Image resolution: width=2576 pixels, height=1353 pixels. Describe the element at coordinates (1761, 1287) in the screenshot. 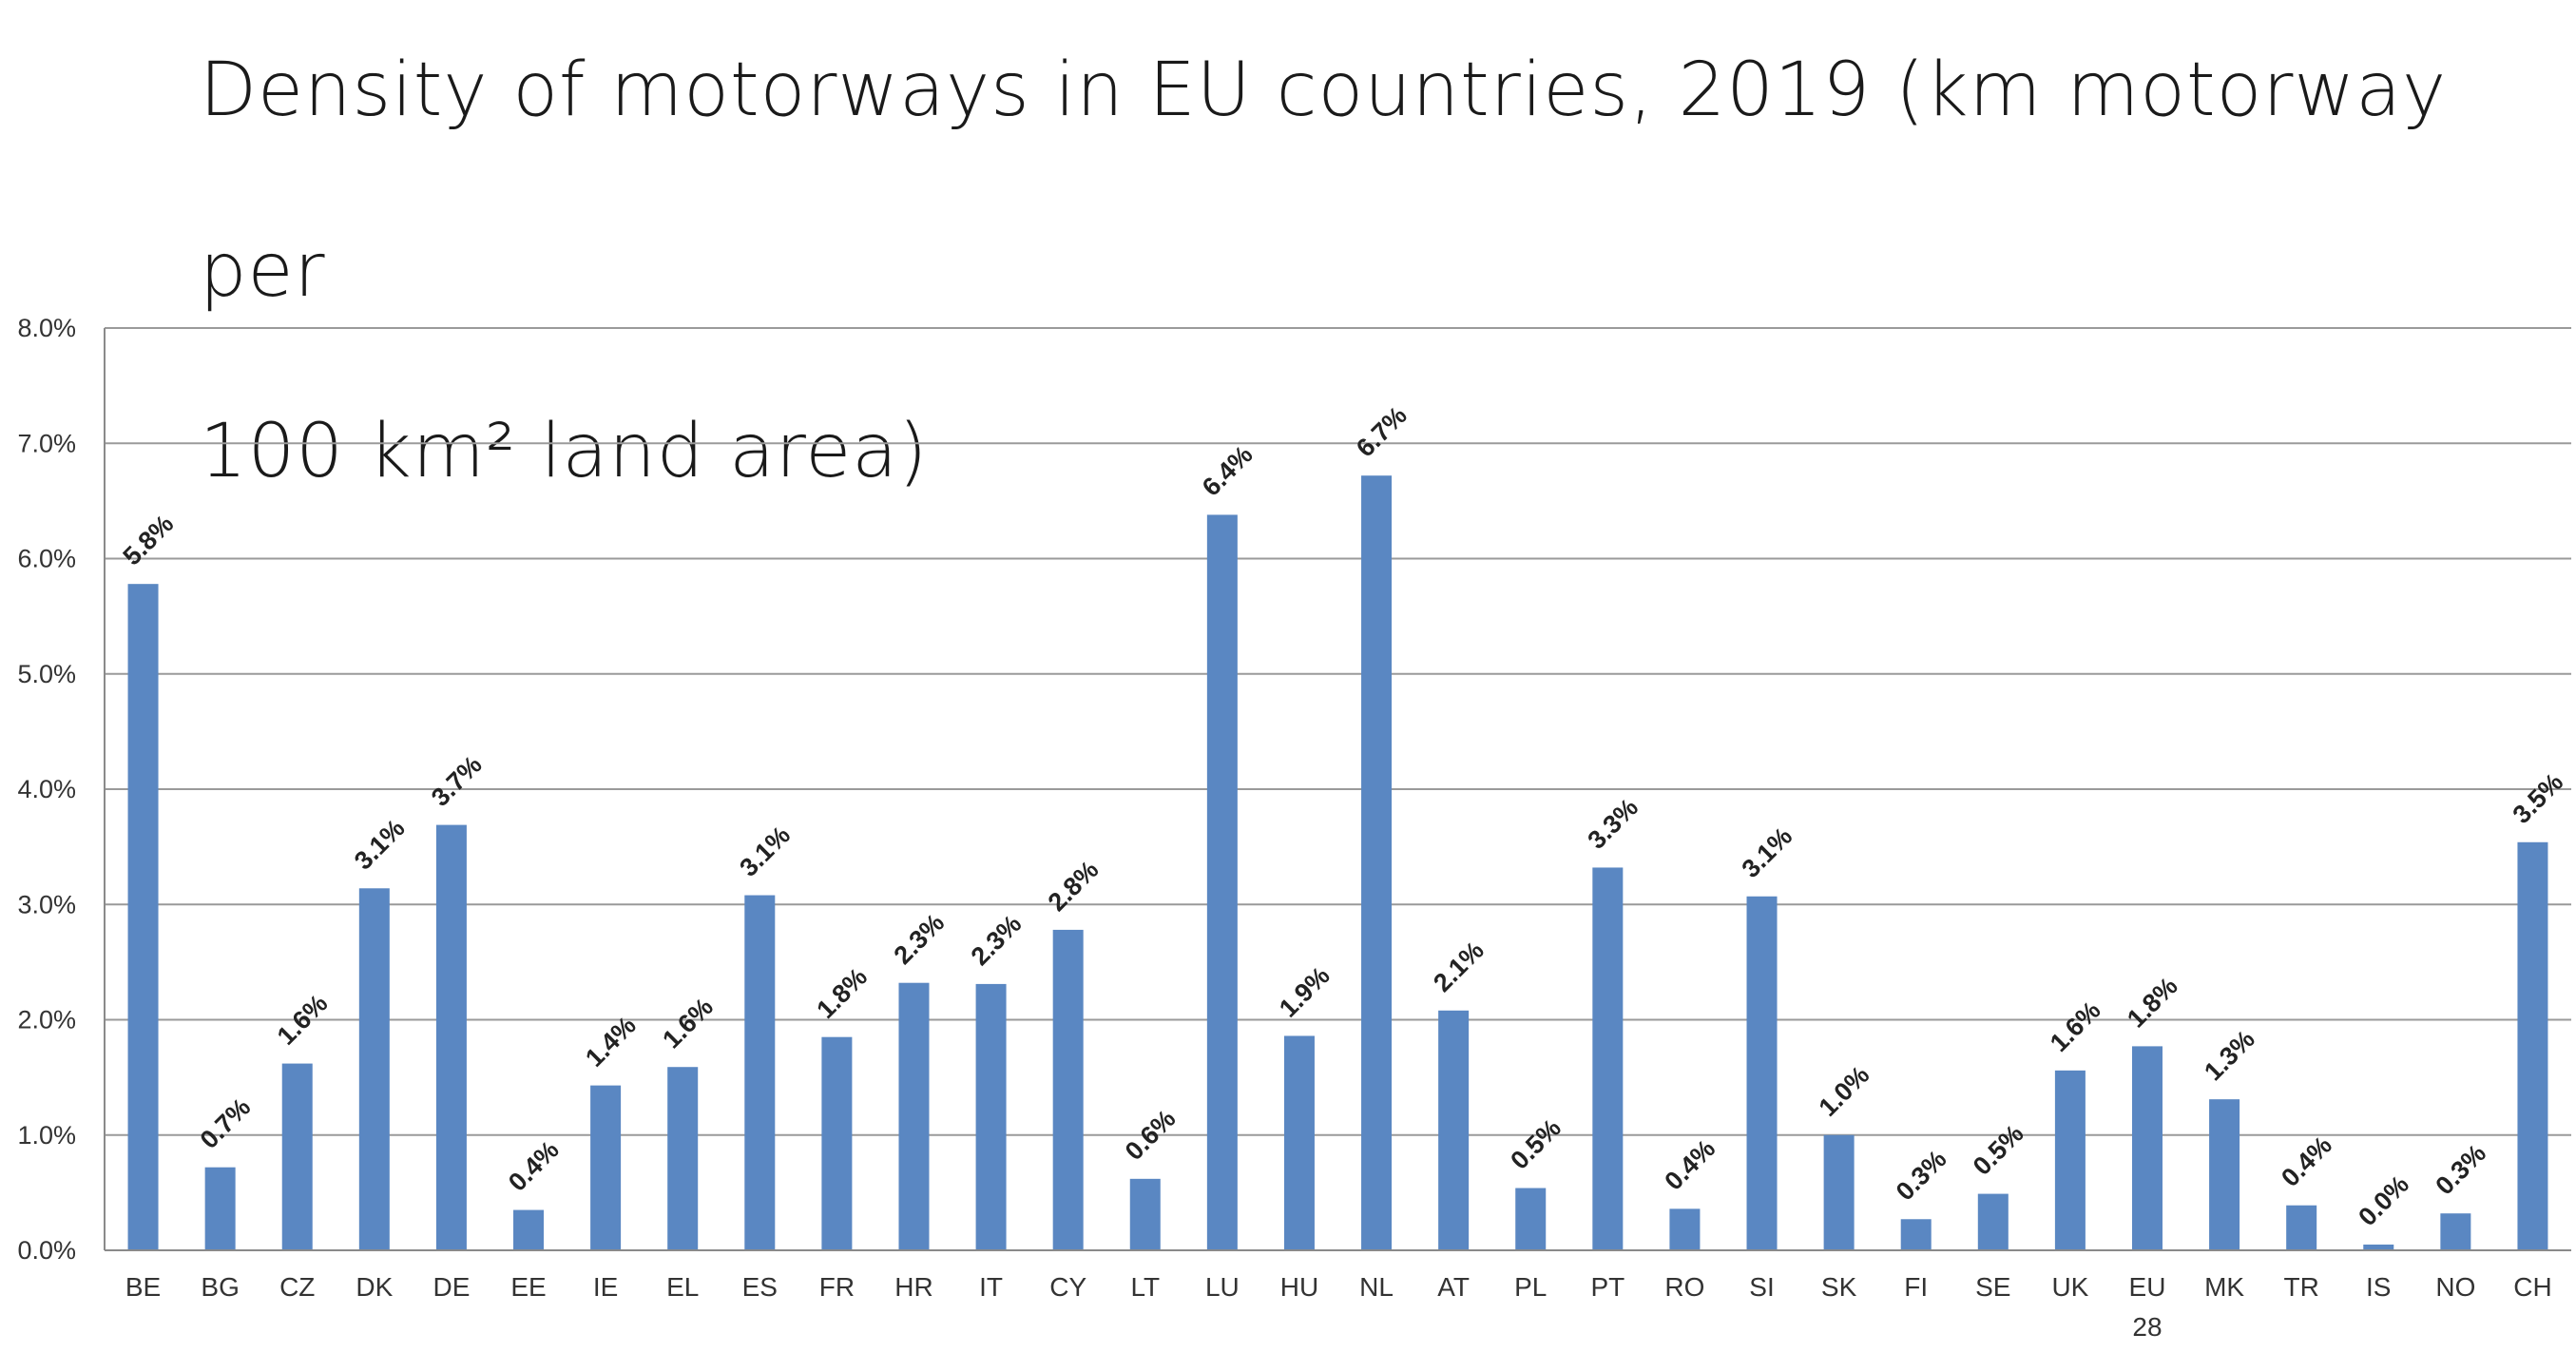

I see `x-category-label: SI` at that location.